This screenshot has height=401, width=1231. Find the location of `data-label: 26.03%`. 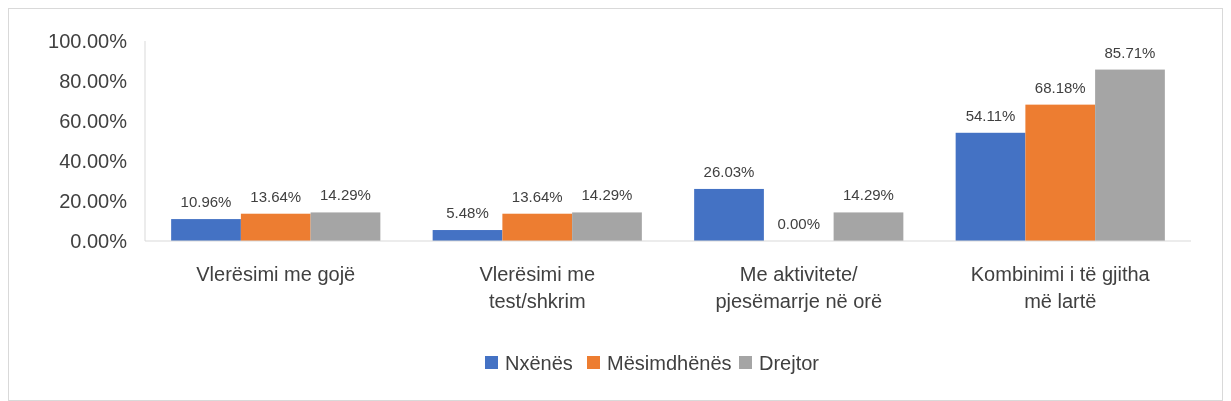

data-label: 26.03% is located at coordinates (729, 171).